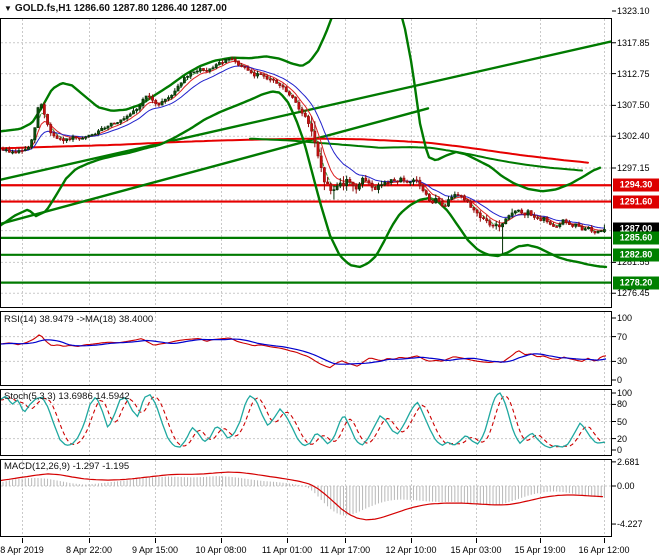 The image size is (660, 560). I want to click on time-axis-label: 10 Apr 08:00, so click(221, 550).